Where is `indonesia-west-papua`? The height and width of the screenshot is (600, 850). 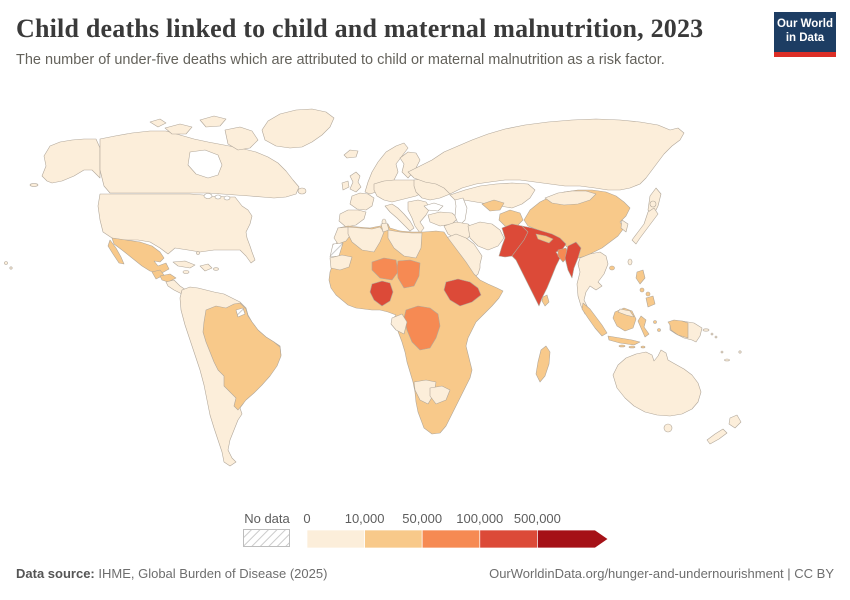 indonesia-west-papua is located at coordinates (678, 329).